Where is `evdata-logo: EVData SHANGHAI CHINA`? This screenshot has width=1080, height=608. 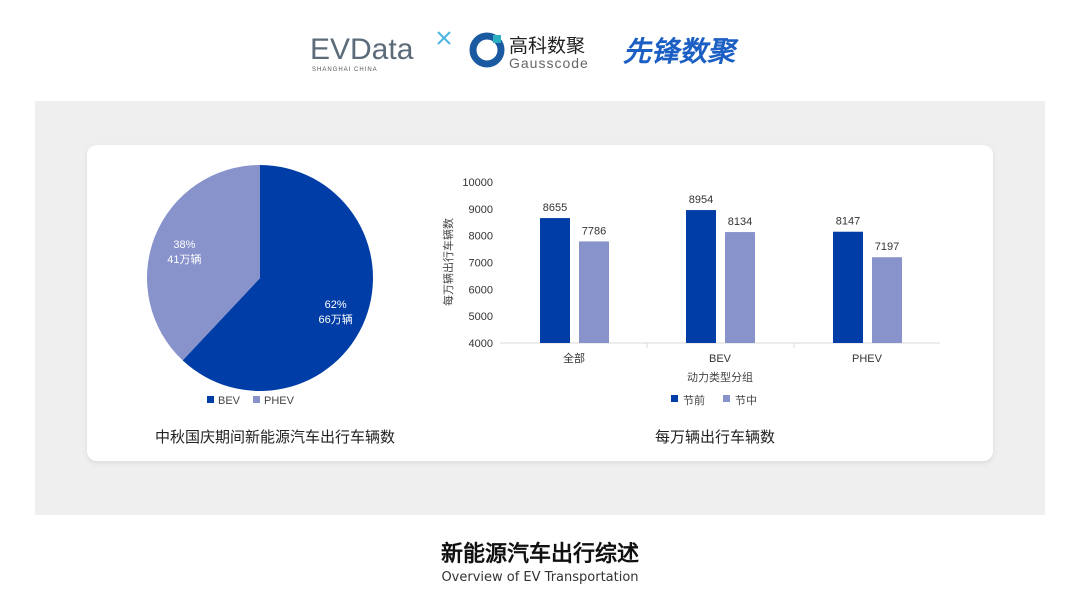
evdata-logo: EVData SHANGHAI CHINA is located at coordinates (380, 52).